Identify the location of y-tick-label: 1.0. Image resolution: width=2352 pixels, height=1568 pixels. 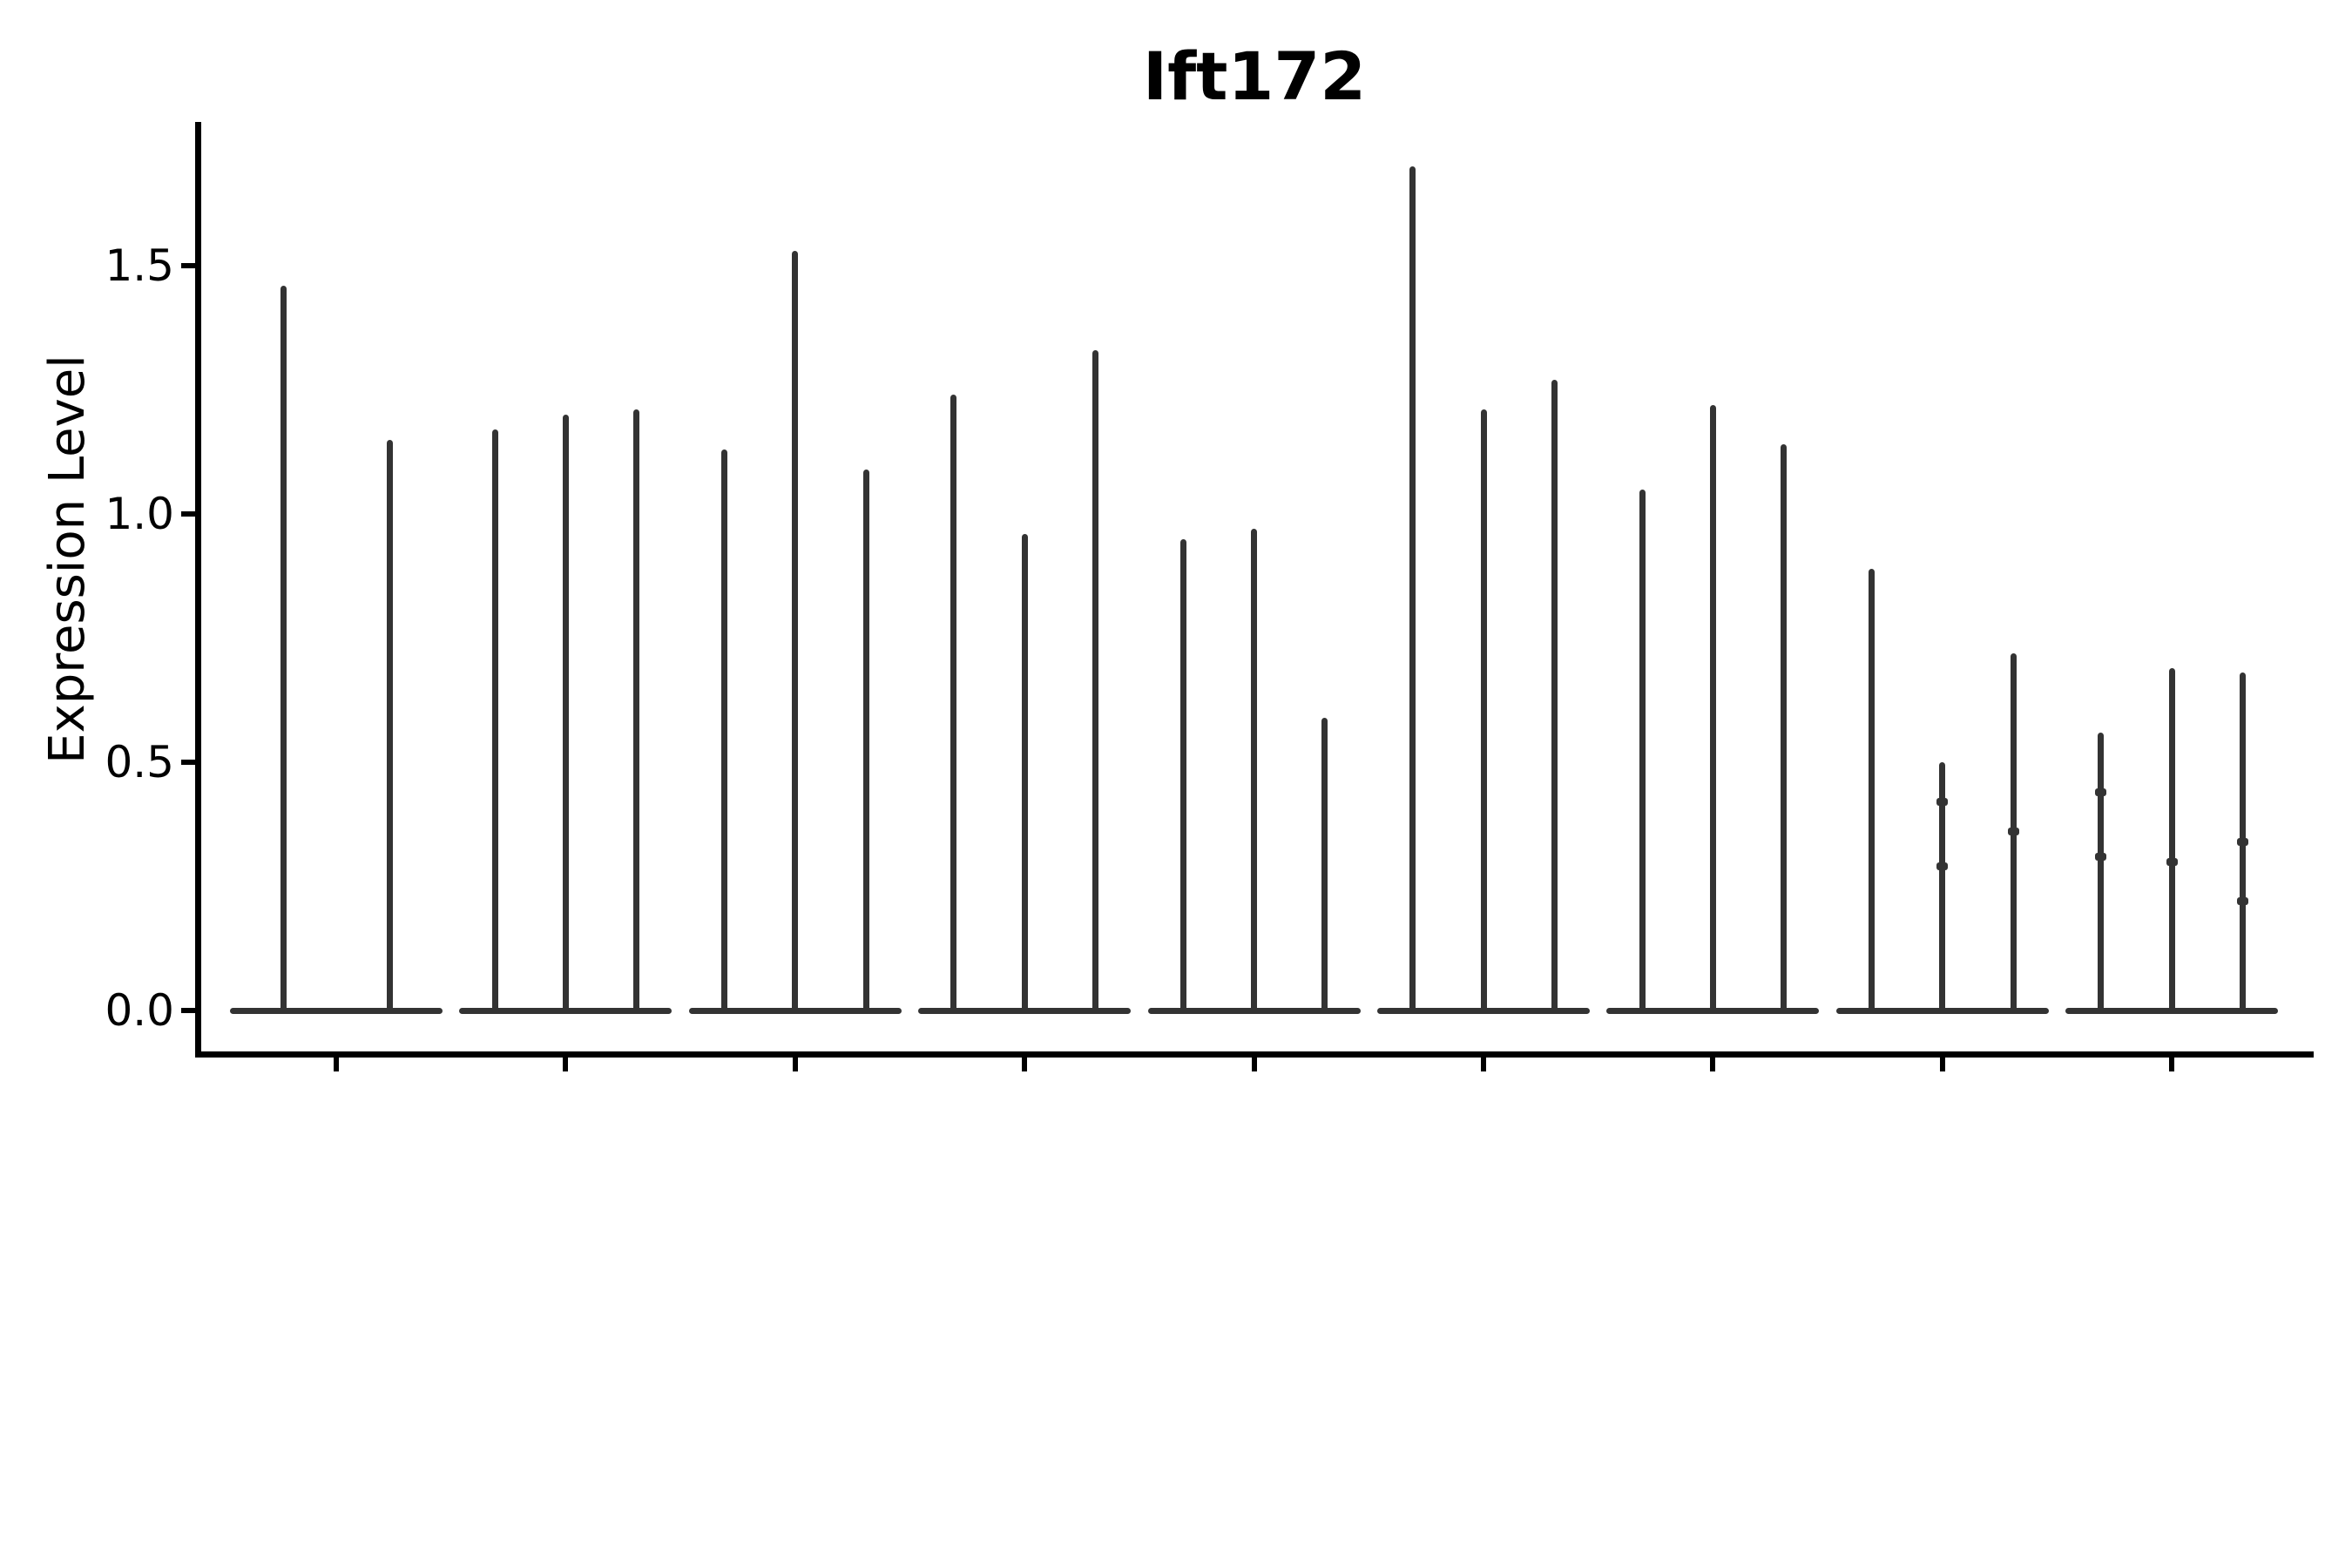
(139, 514).